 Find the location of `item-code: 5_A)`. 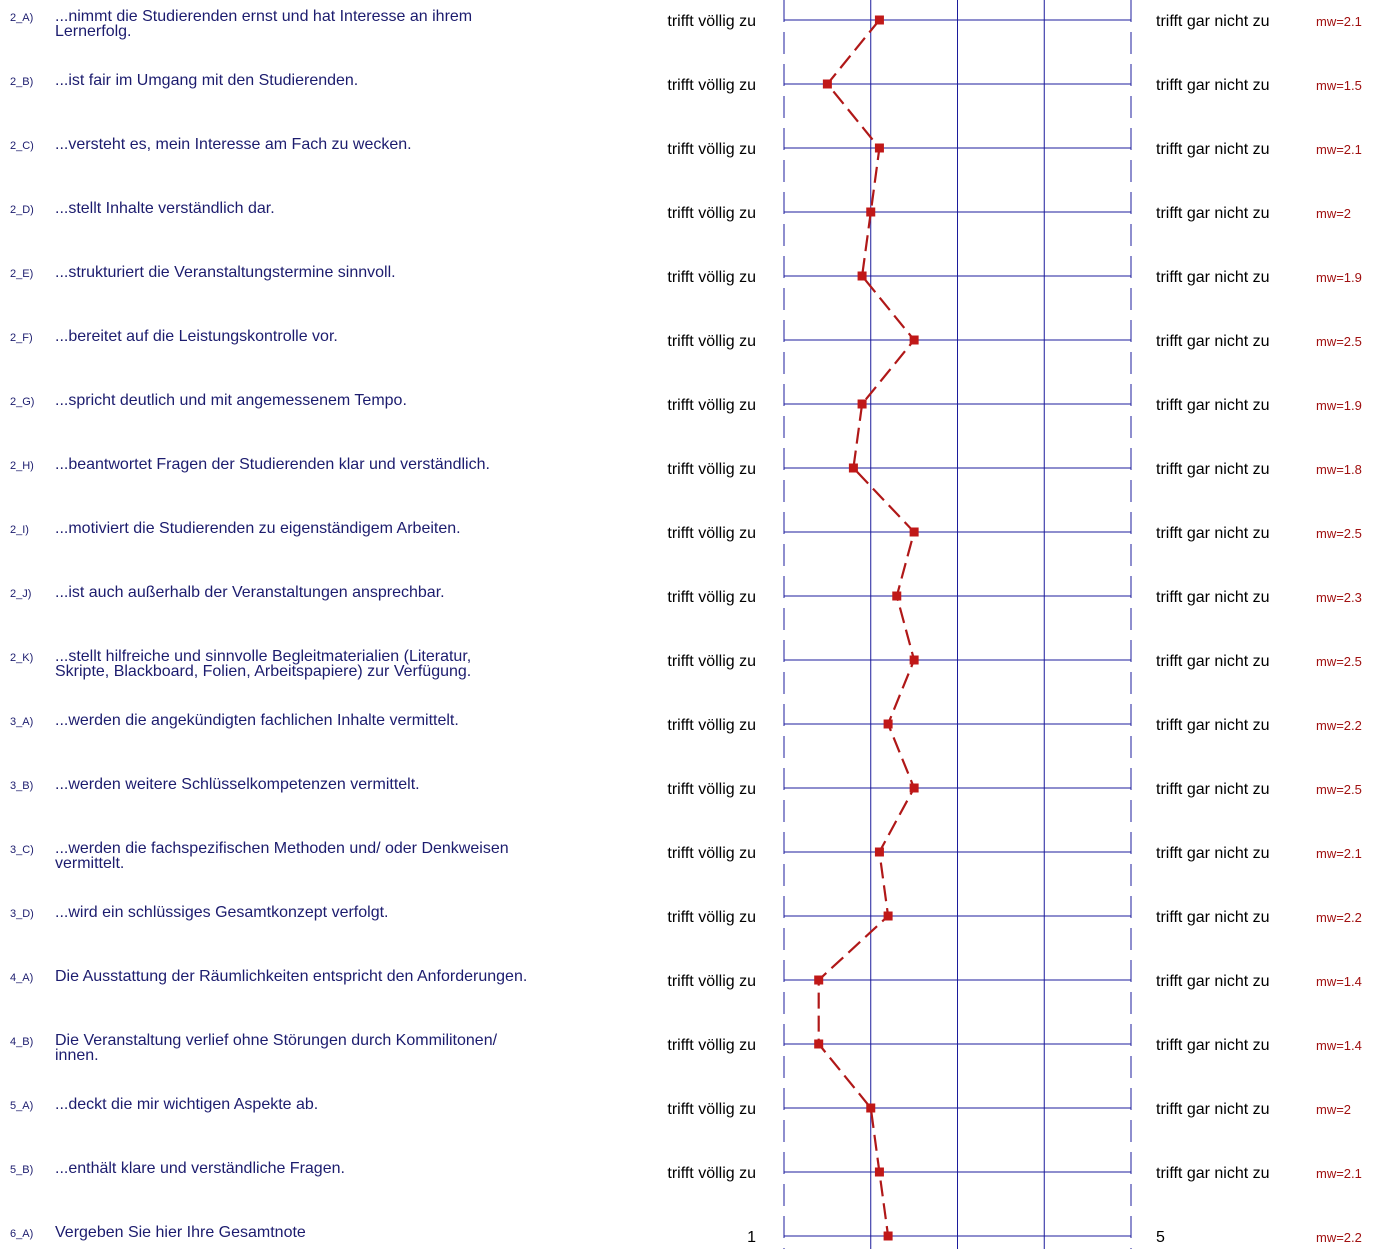

item-code: 5_A) is located at coordinates (21, 1106).